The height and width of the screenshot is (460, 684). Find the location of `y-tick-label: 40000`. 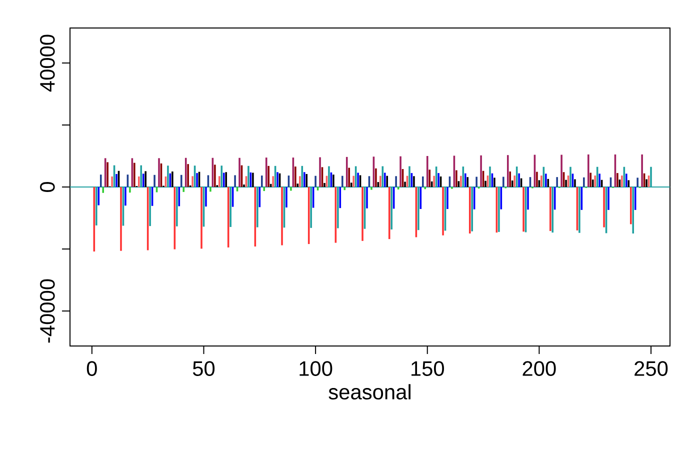

y-tick-label: 40000 is located at coordinates (47, 63).